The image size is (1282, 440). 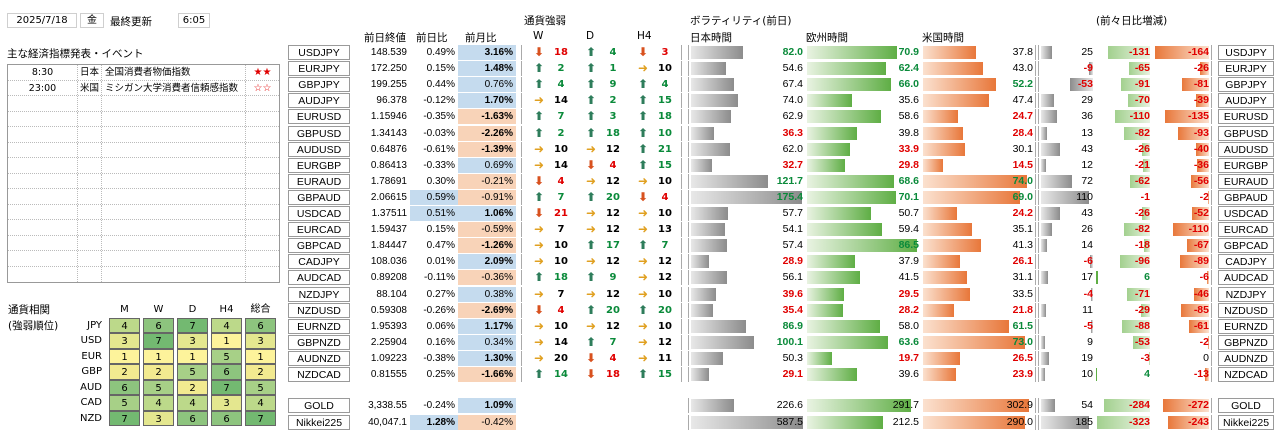 I want to click on pair-label-right: NZDJPY, so click(x=1246, y=294).